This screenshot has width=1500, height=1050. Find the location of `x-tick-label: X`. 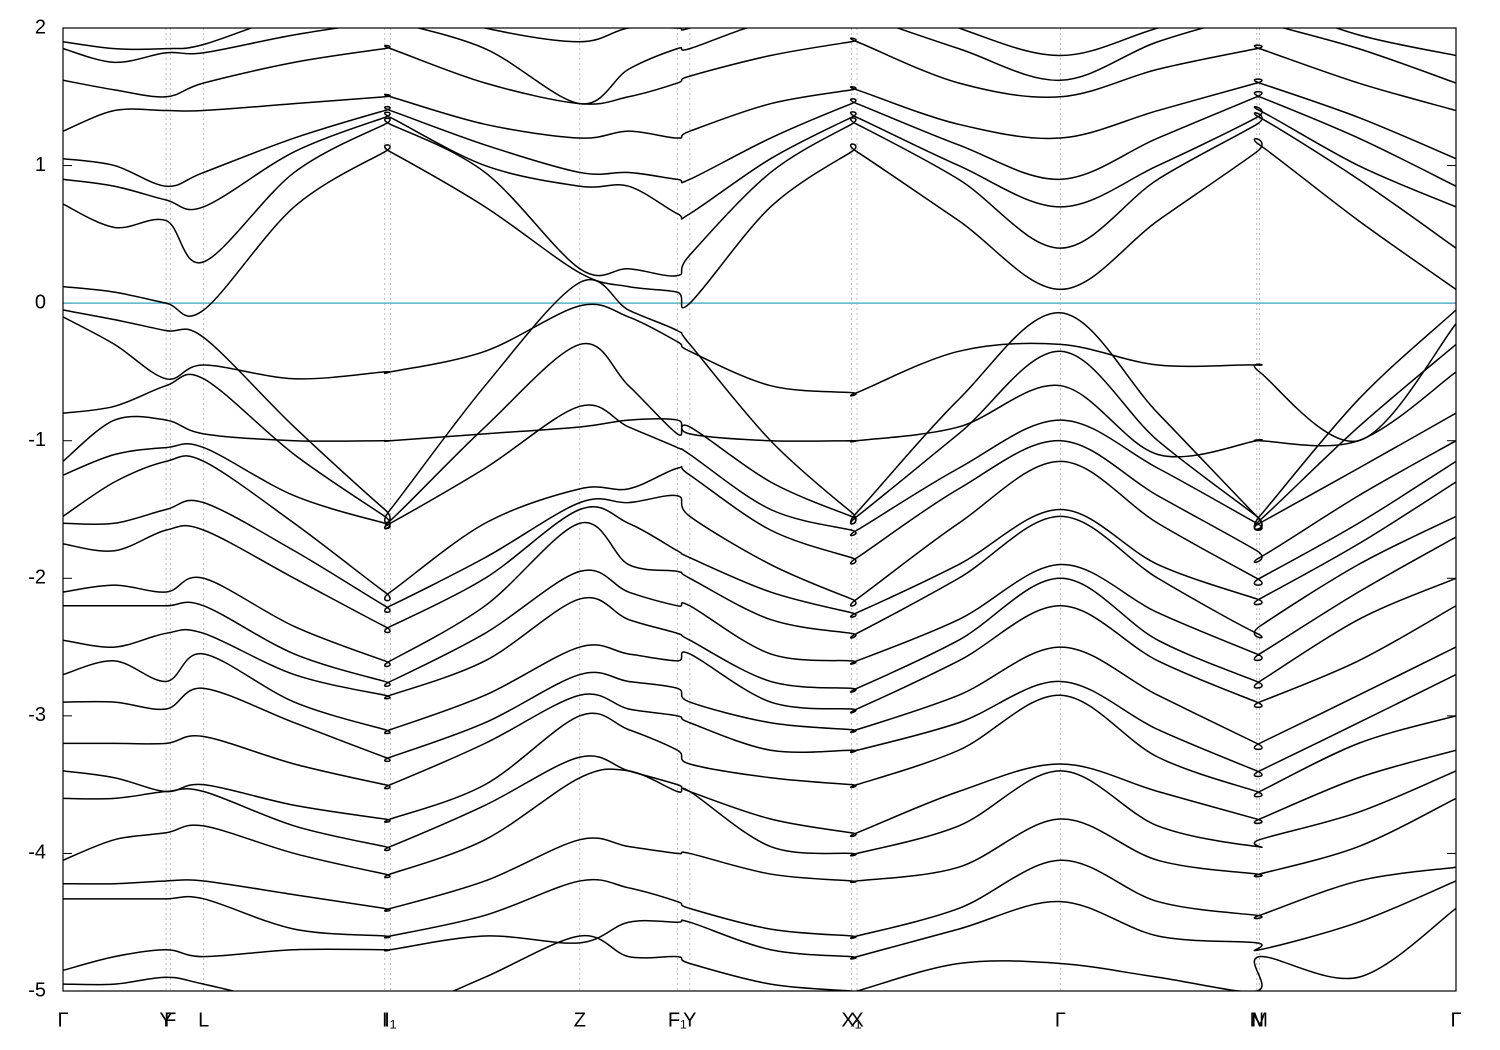

x-tick-label: X is located at coordinates (856, 1020).